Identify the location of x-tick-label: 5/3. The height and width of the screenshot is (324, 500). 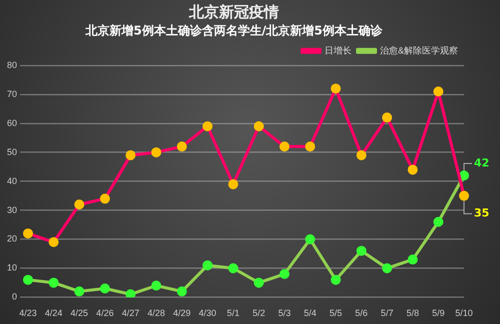
(284, 313).